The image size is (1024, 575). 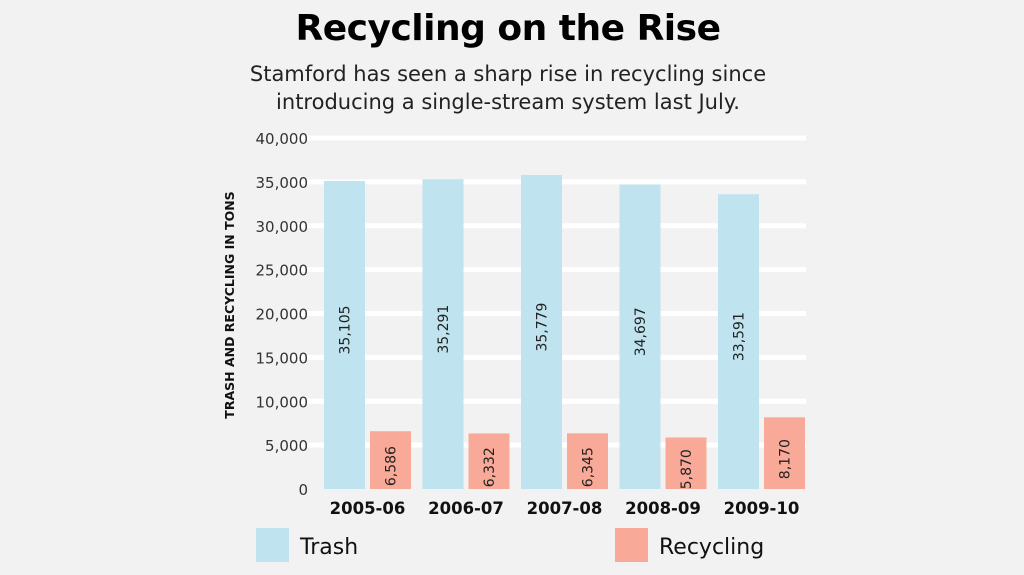 I want to click on x-tick-label: 2007-08, so click(x=565, y=508).